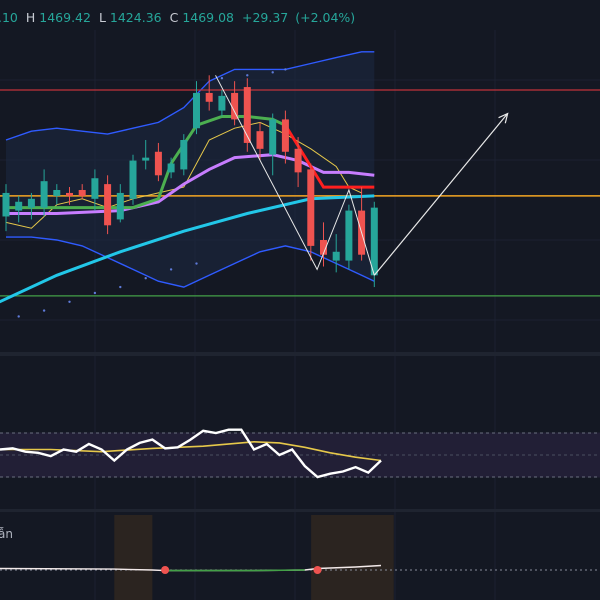 This screenshot has width=600, height=600. I want to click on pane-separator-top, so click(300, 354).